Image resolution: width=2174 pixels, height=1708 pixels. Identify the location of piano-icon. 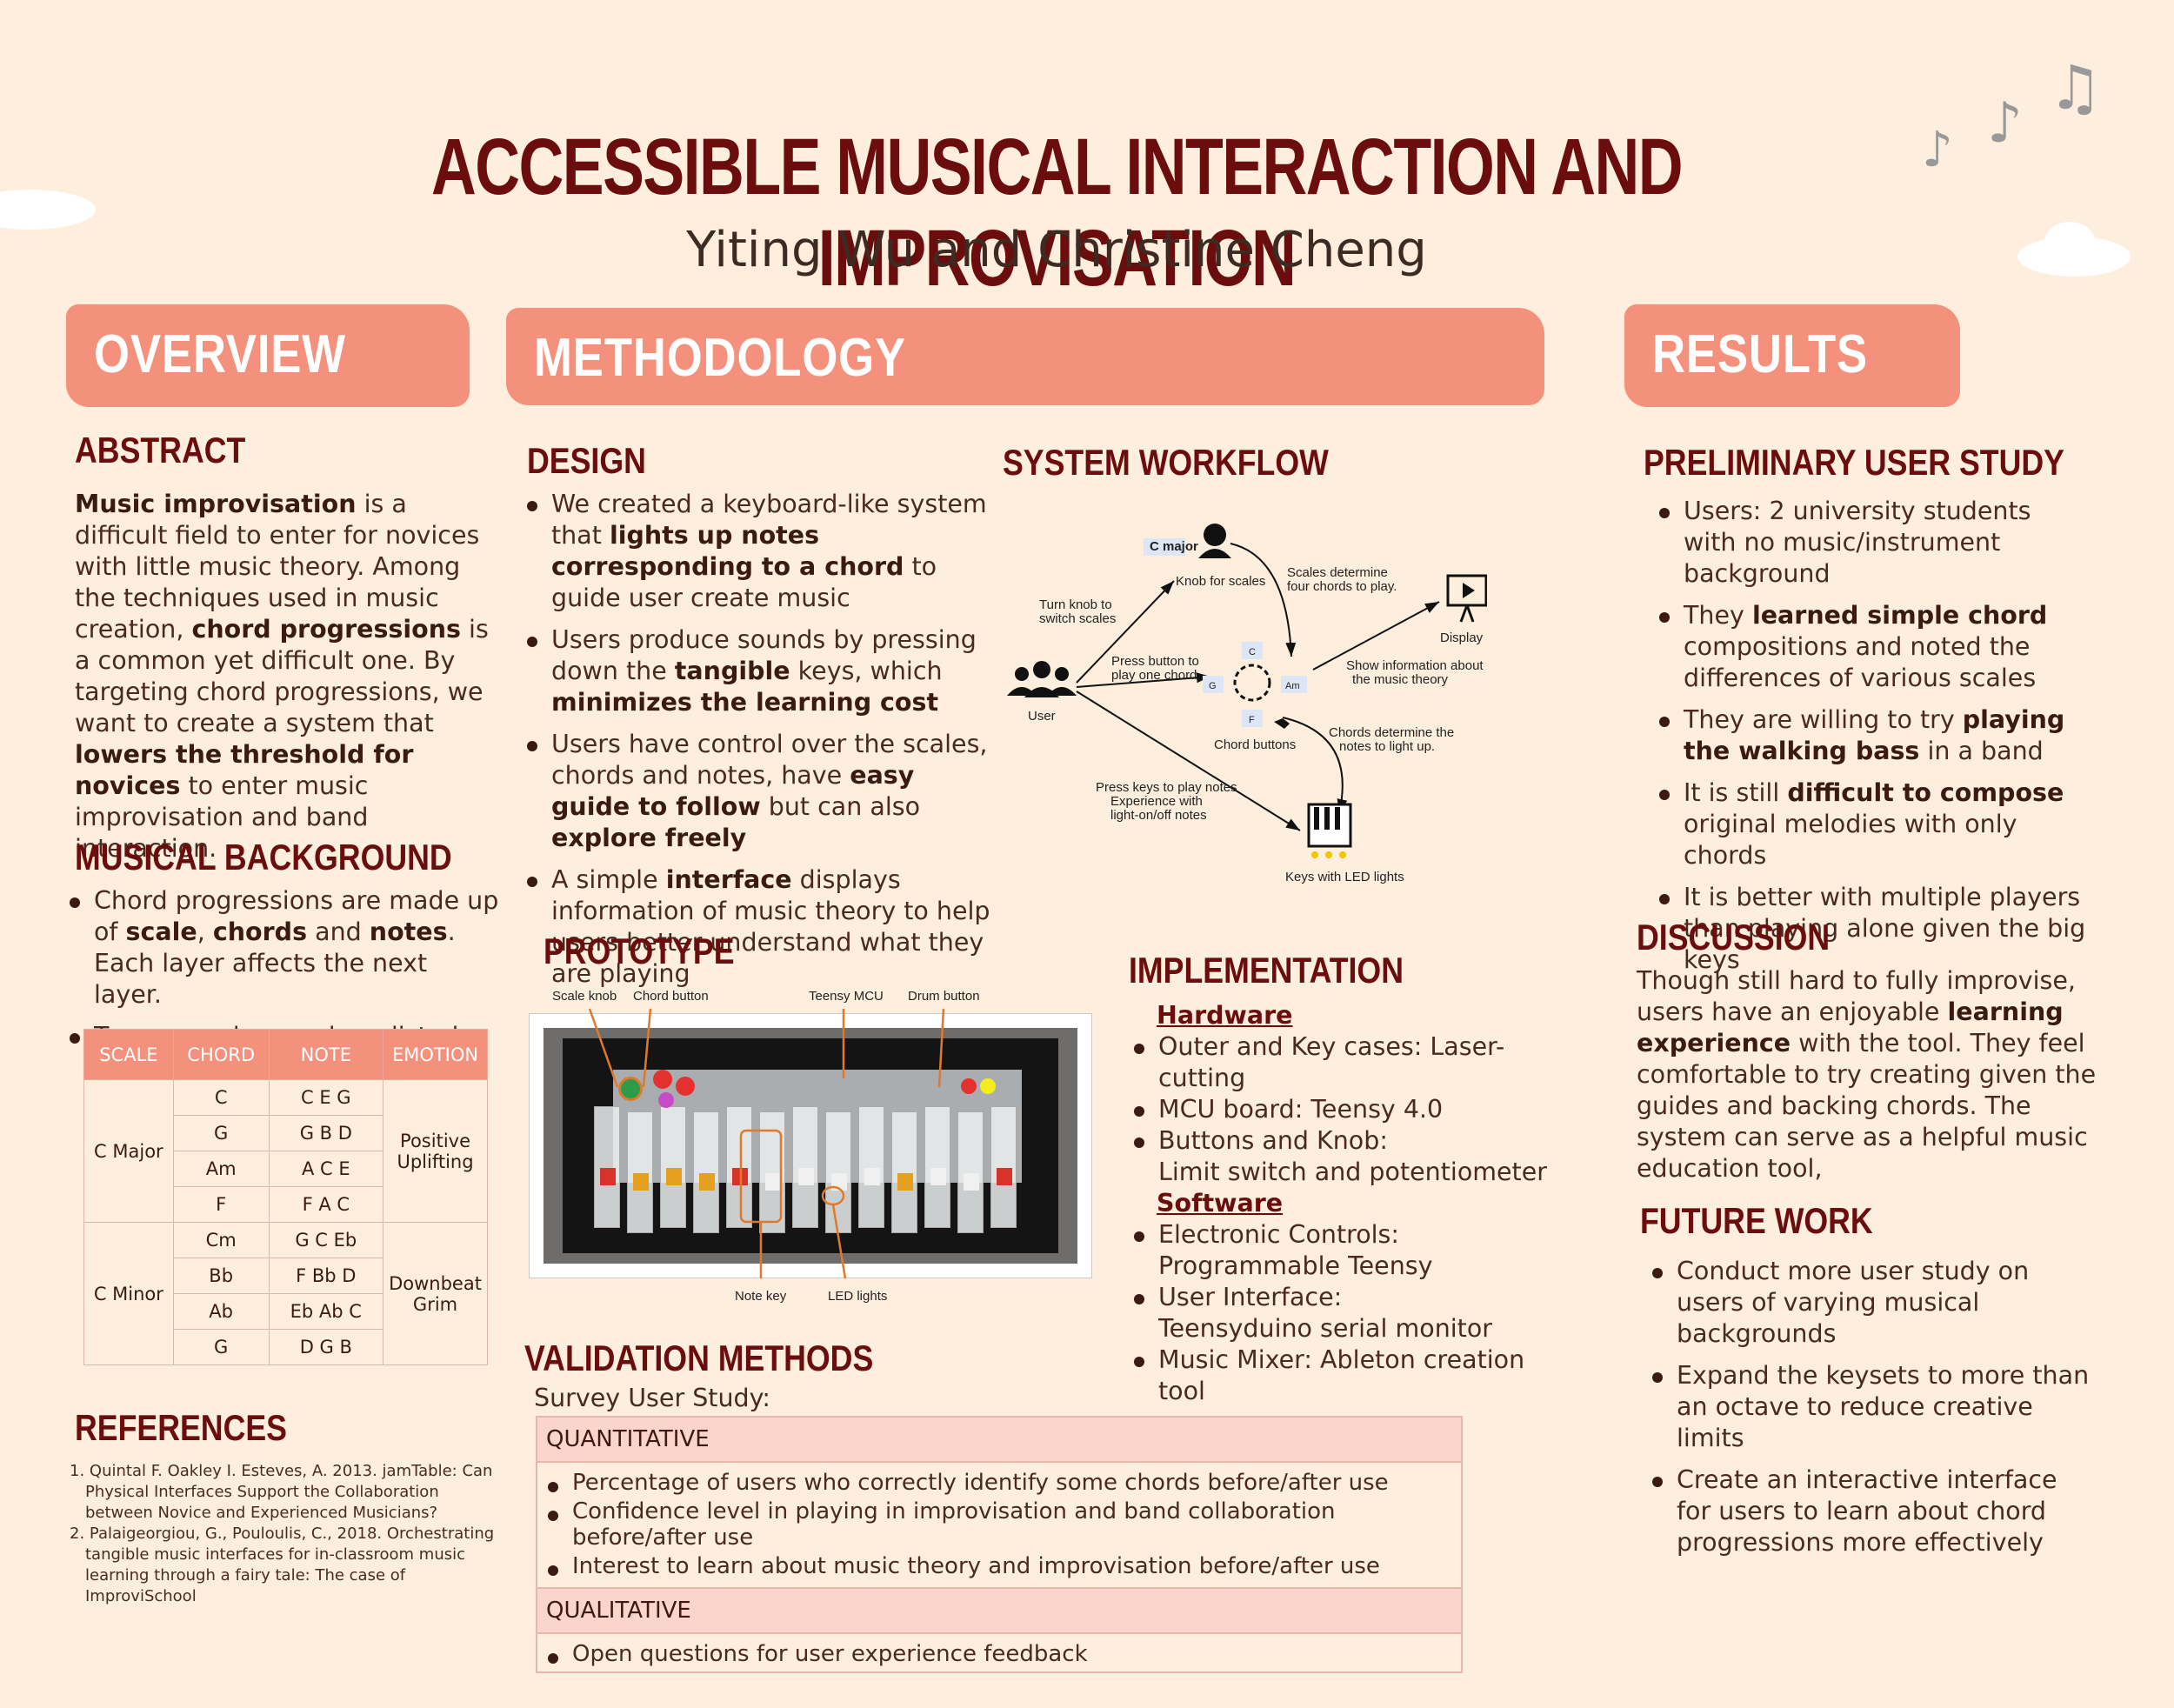
(1329, 830).